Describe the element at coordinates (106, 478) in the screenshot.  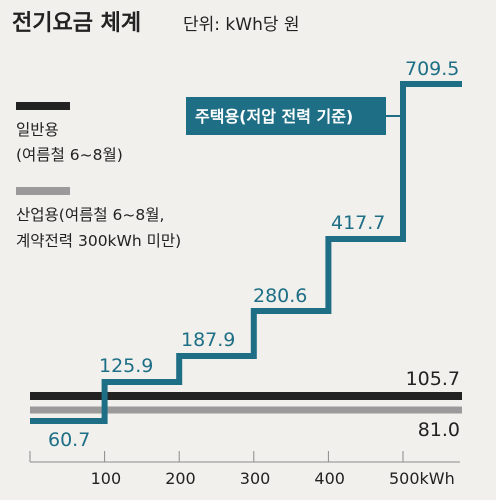
I see `x-tick-label-100: 100` at that location.